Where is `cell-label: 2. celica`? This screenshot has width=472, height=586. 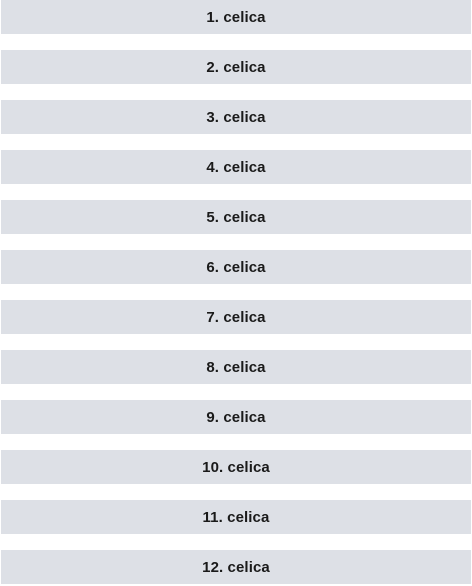
cell-label: 2. celica is located at coordinates (236, 67).